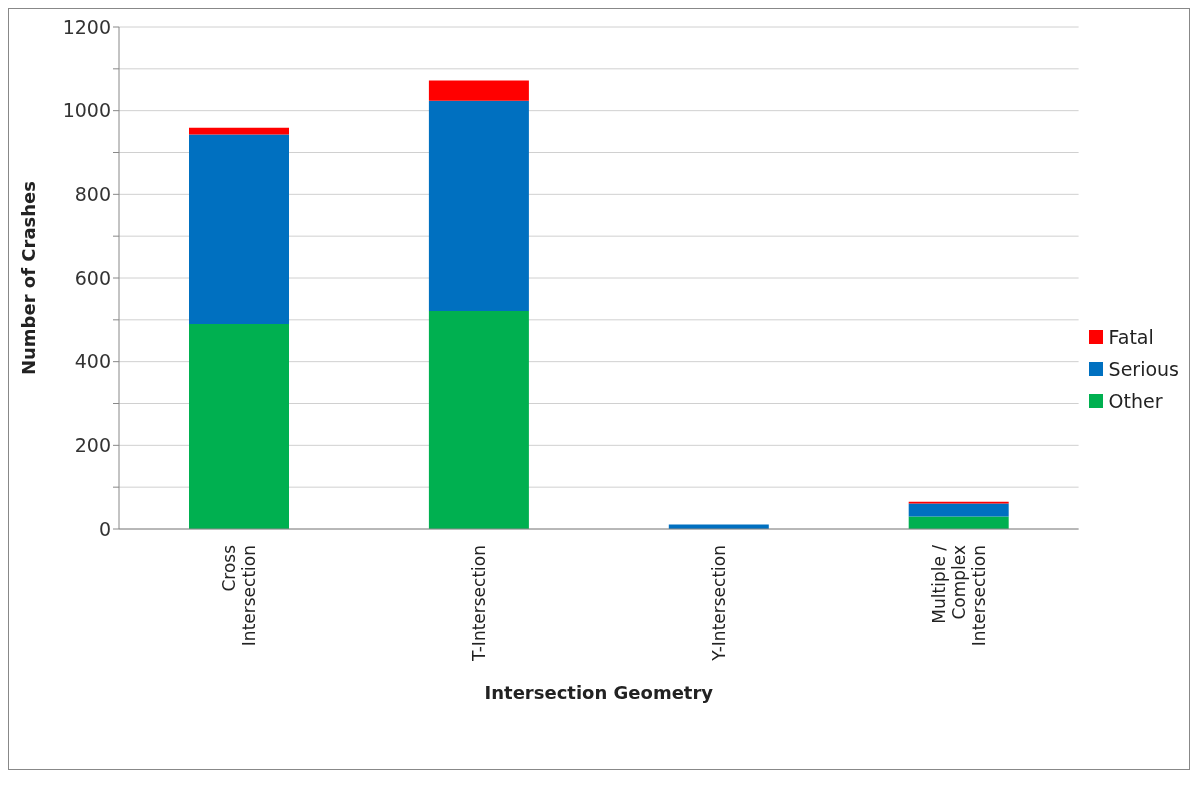 This screenshot has height=789, width=1203. Describe the element at coordinates (718, 603) in the screenshot. I see `x-tick-label: Y-Intersection` at that location.